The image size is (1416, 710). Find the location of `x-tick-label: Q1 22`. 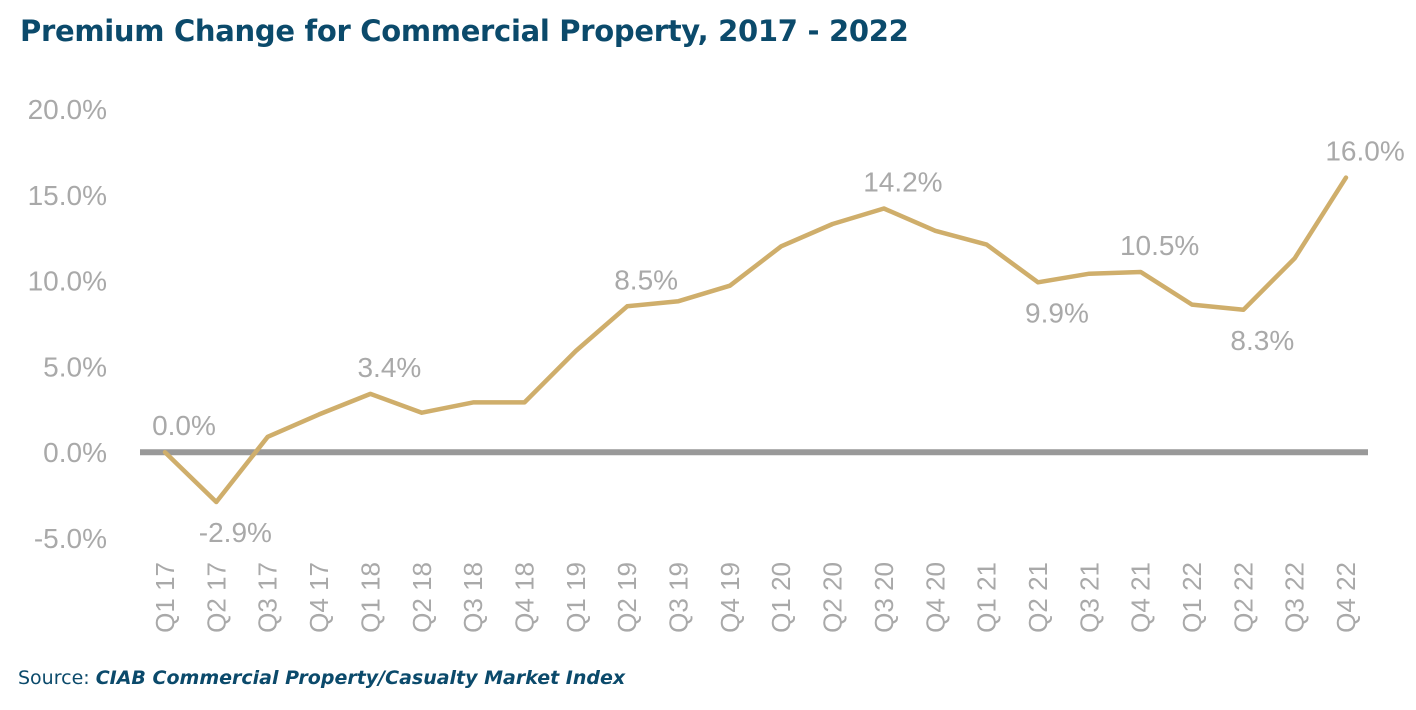

x-tick-label: Q1 22 is located at coordinates (1192, 597).